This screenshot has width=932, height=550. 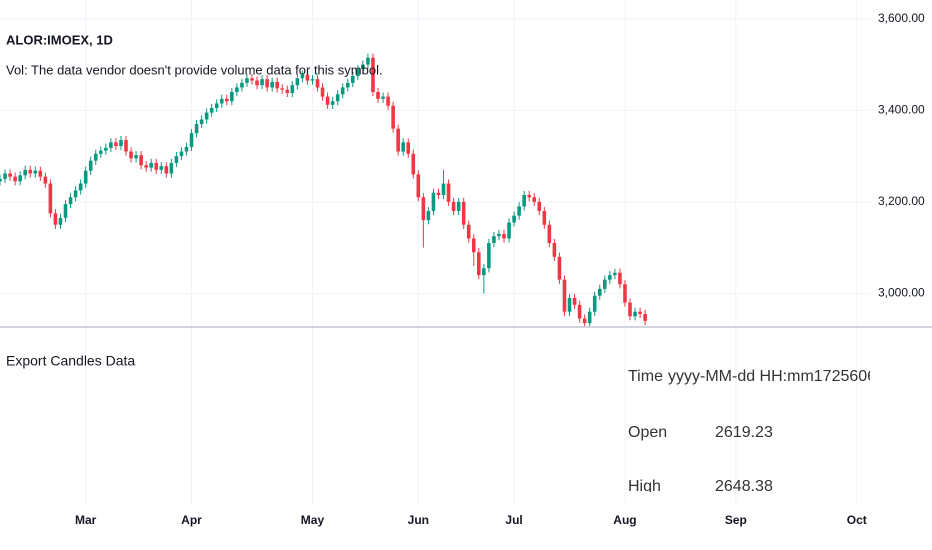 What do you see at coordinates (901, 18) in the screenshot?
I see `y-tick-label: 3,600.00` at bounding box center [901, 18].